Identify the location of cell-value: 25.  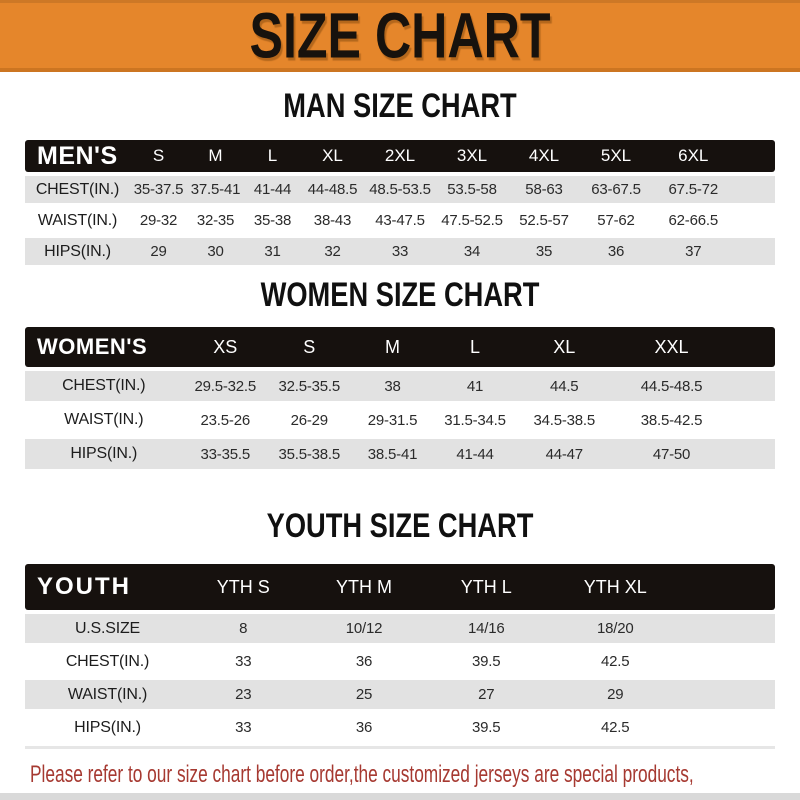
(364, 694).